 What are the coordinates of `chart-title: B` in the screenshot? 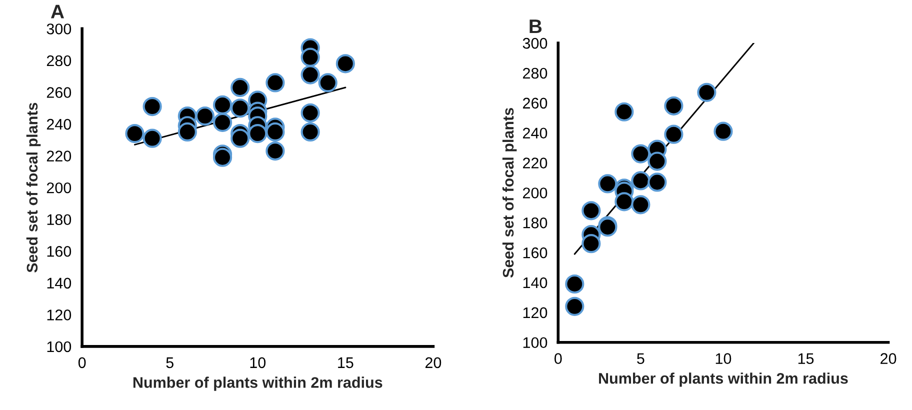 It's located at (536, 27).